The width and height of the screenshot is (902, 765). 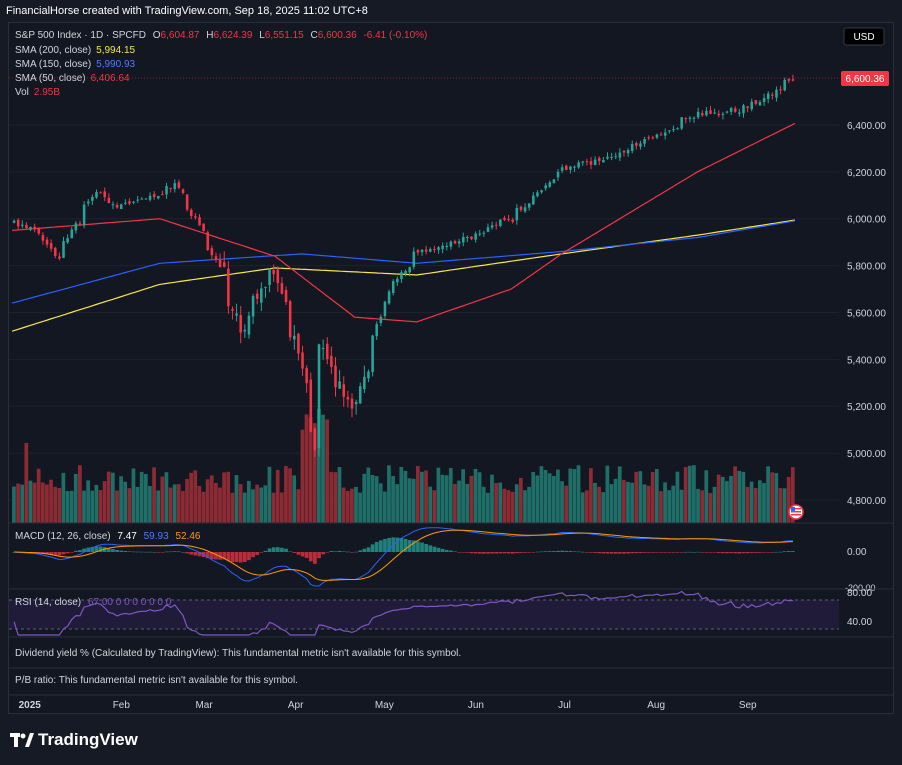 What do you see at coordinates (403, 465) in the screenshot?
I see `volume-bars` at bounding box center [403, 465].